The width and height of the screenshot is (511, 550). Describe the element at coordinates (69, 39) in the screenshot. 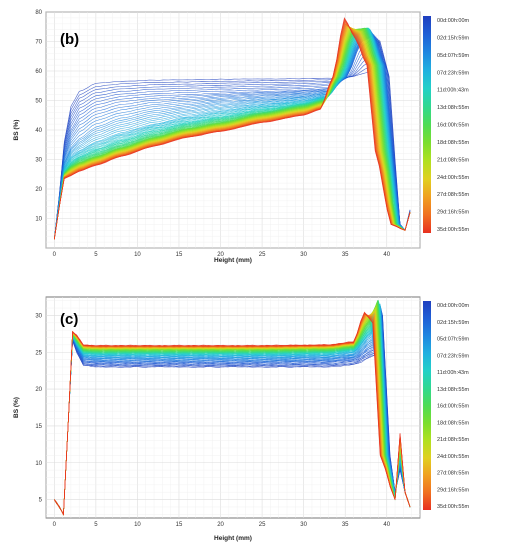

I see `panel-label: (b)` at that location.